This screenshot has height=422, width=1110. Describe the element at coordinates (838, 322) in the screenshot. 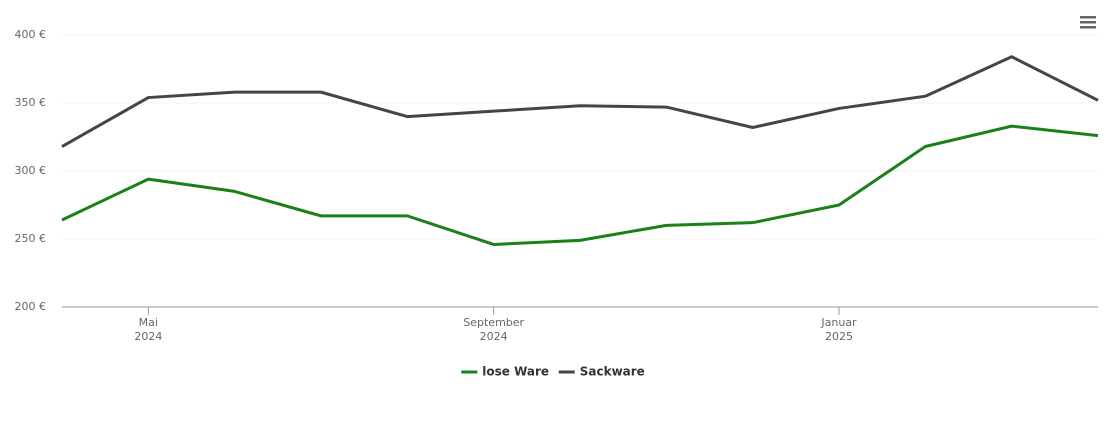

I see `x-tick-label: Januar` at that location.